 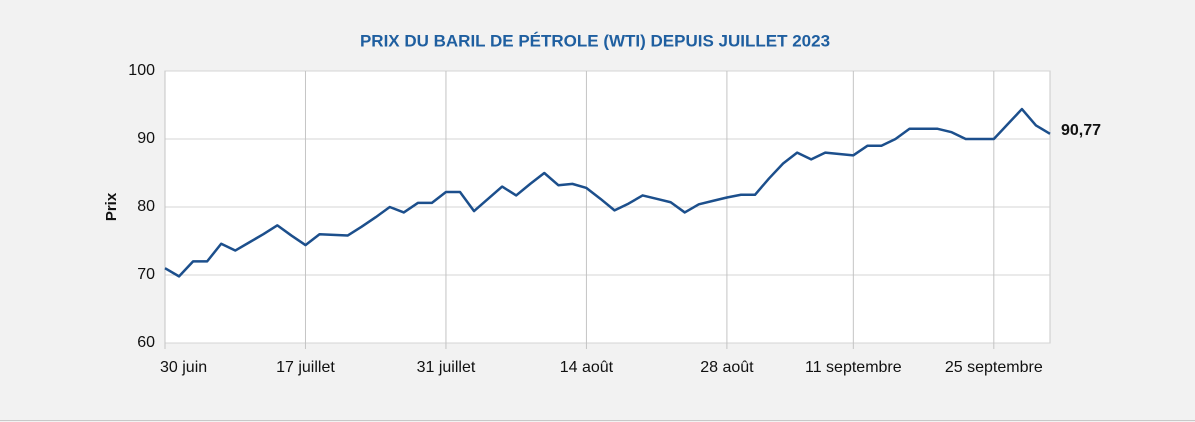 What do you see at coordinates (1081, 130) in the screenshot?
I see `value-label: 90,77` at bounding box center [1081, 130].